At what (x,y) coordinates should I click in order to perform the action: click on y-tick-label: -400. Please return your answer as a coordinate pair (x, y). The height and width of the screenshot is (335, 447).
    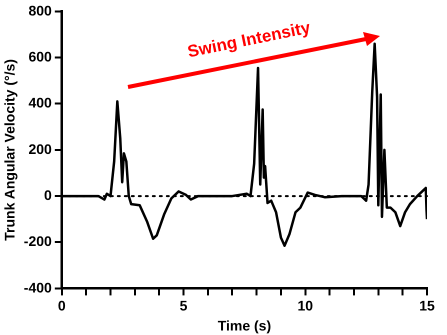
    Looking at the image, I should click on (38, 287).